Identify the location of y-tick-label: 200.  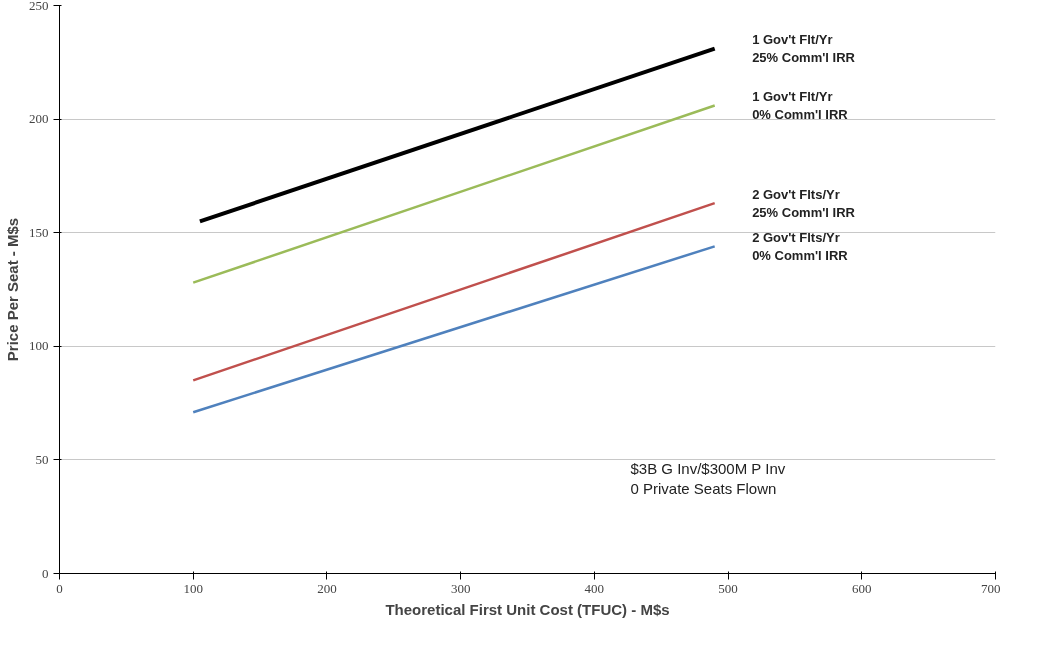
(39, 119).